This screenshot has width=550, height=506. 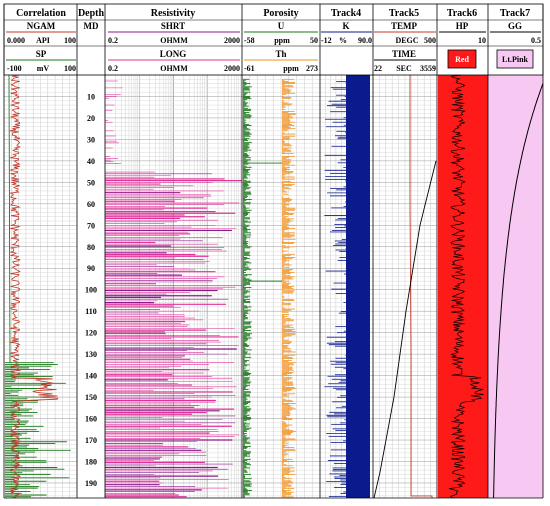 I want to click on track-title-track5: Track5, so click(x=404, y=13).